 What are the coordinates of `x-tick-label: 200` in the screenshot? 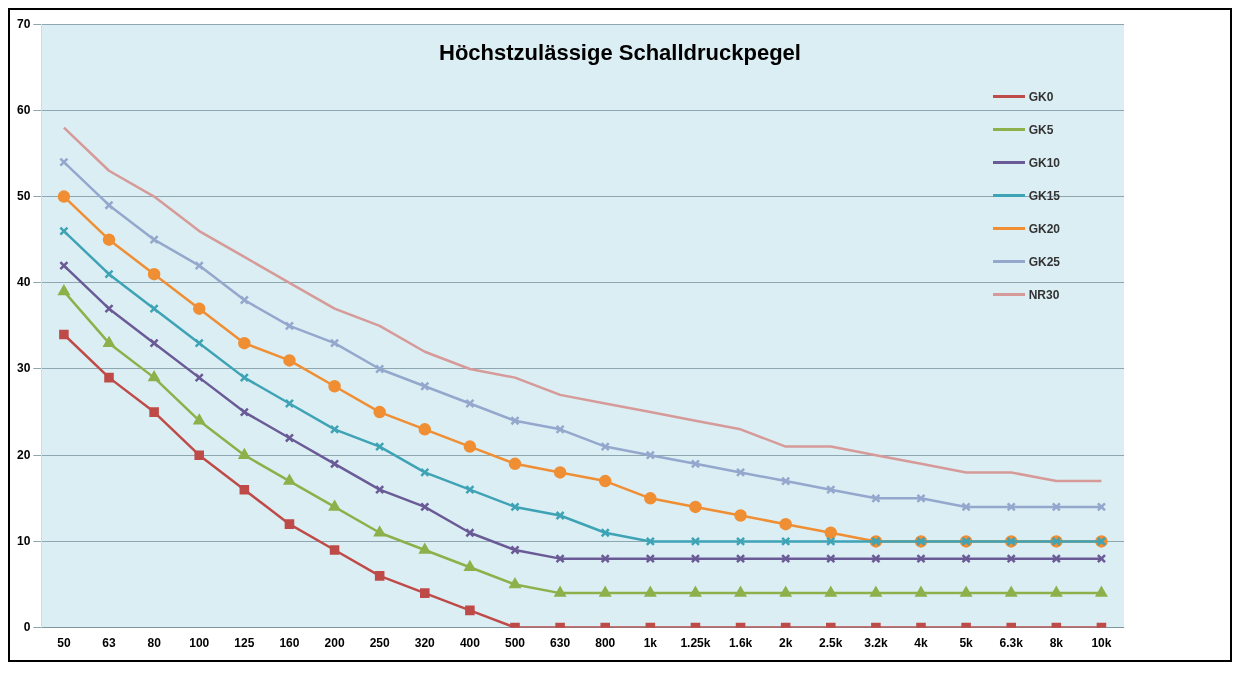 It's located at (334, 643).